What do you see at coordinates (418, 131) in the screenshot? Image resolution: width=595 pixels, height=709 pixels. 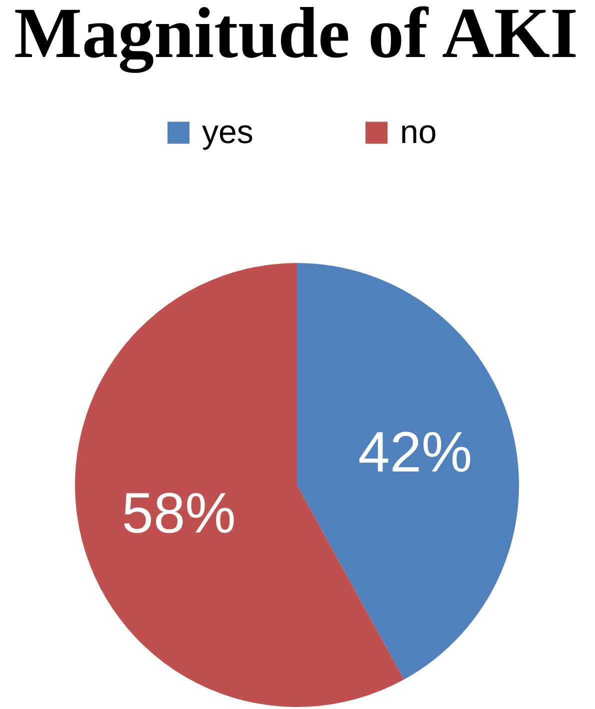 I see `legend-label: no` at bounding box center [418, 131].